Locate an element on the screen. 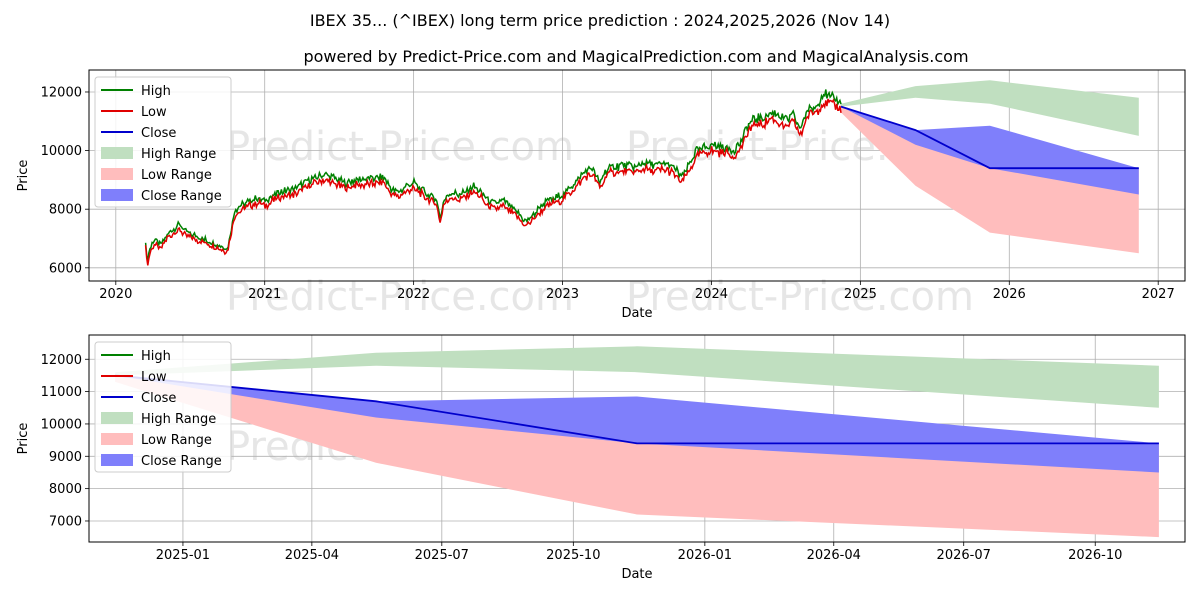 This screenshot has width=1200, height=600. x-tick-label: 2027 is located at coordinates (1158, 294).